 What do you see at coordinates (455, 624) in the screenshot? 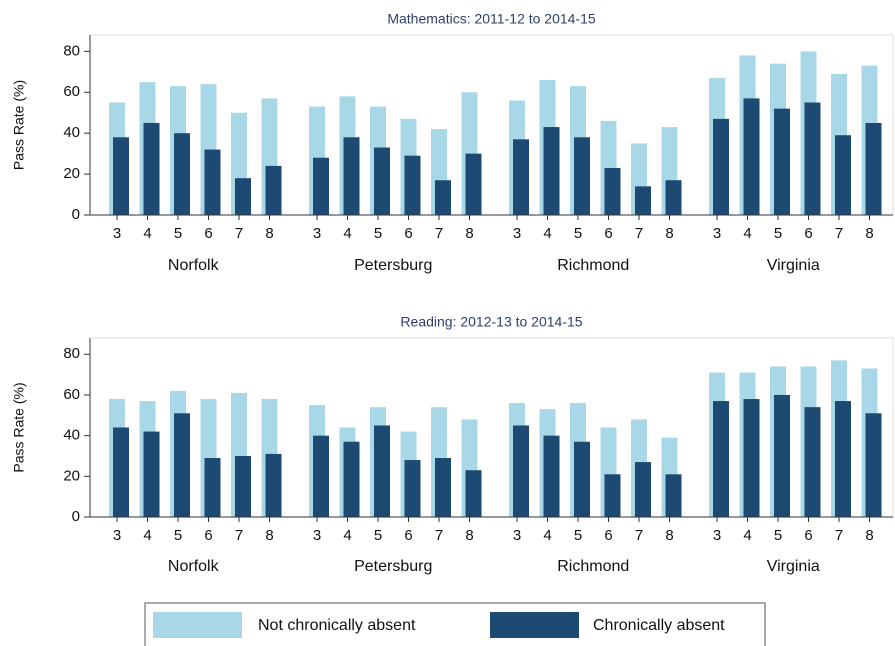
I see `legend-box` at bounding box center [455, 624].